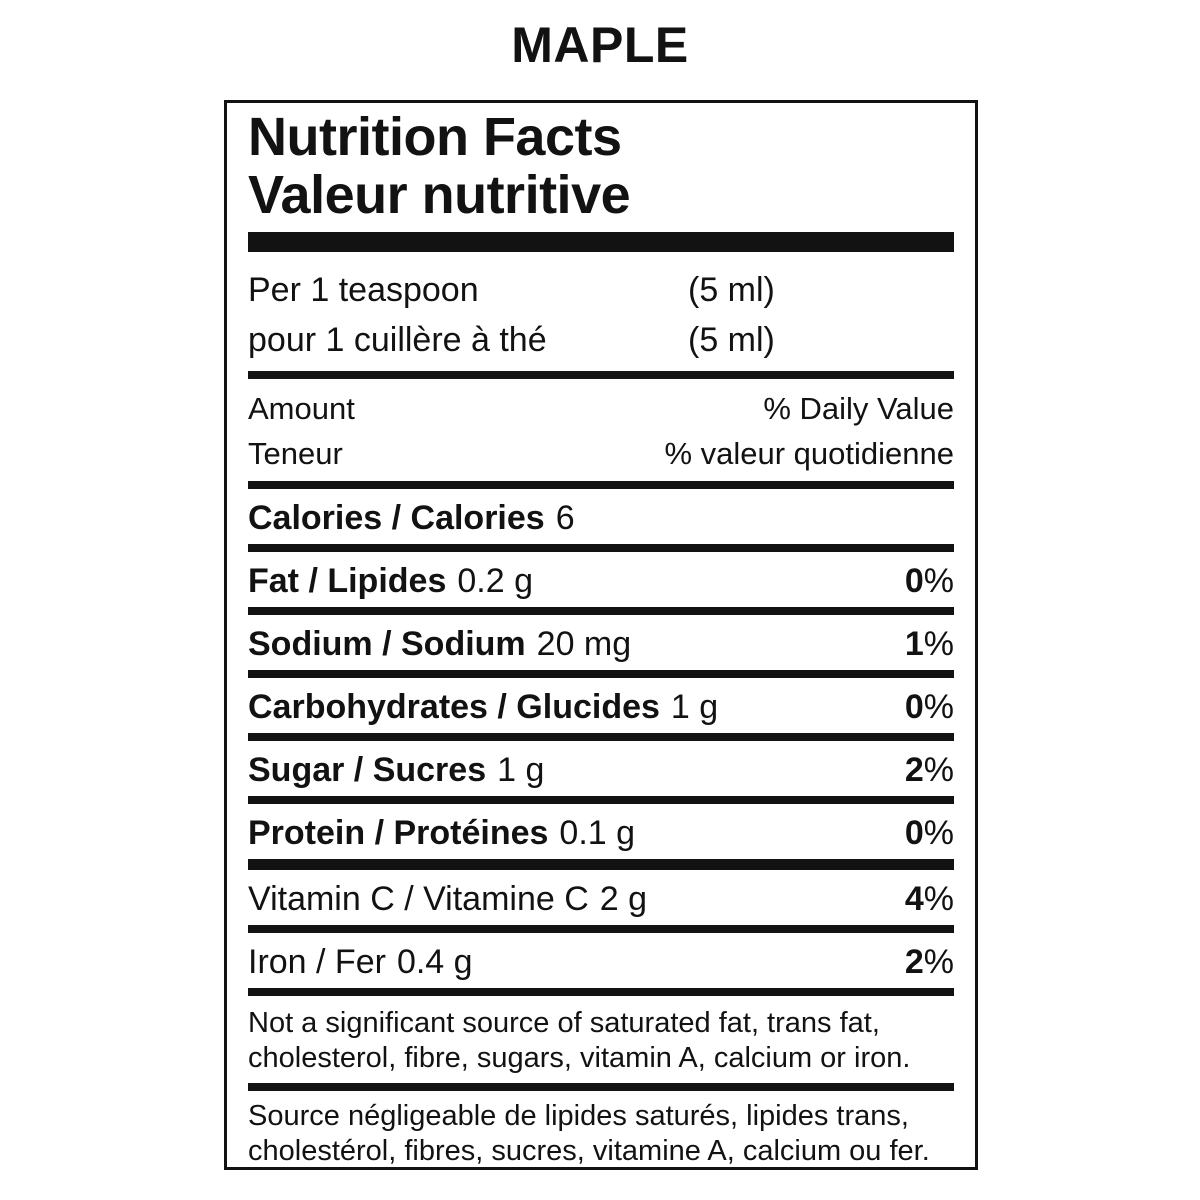  I want to click on nutrient-name: Fat / Lipides, so click(347, 581).